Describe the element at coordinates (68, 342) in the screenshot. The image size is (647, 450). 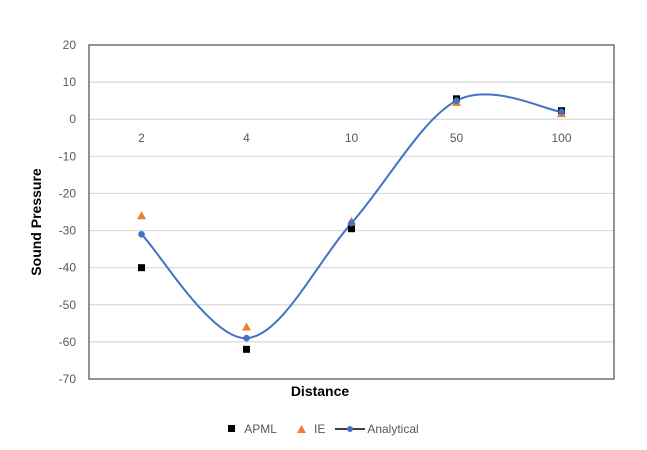
I see `y-tick-label: -60` at that location.